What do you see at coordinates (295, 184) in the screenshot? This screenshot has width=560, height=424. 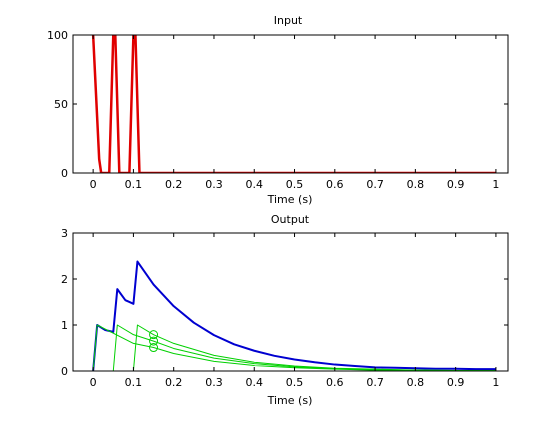 I see `input-xtick-label: 0.5` at bounding box center [295, 184].